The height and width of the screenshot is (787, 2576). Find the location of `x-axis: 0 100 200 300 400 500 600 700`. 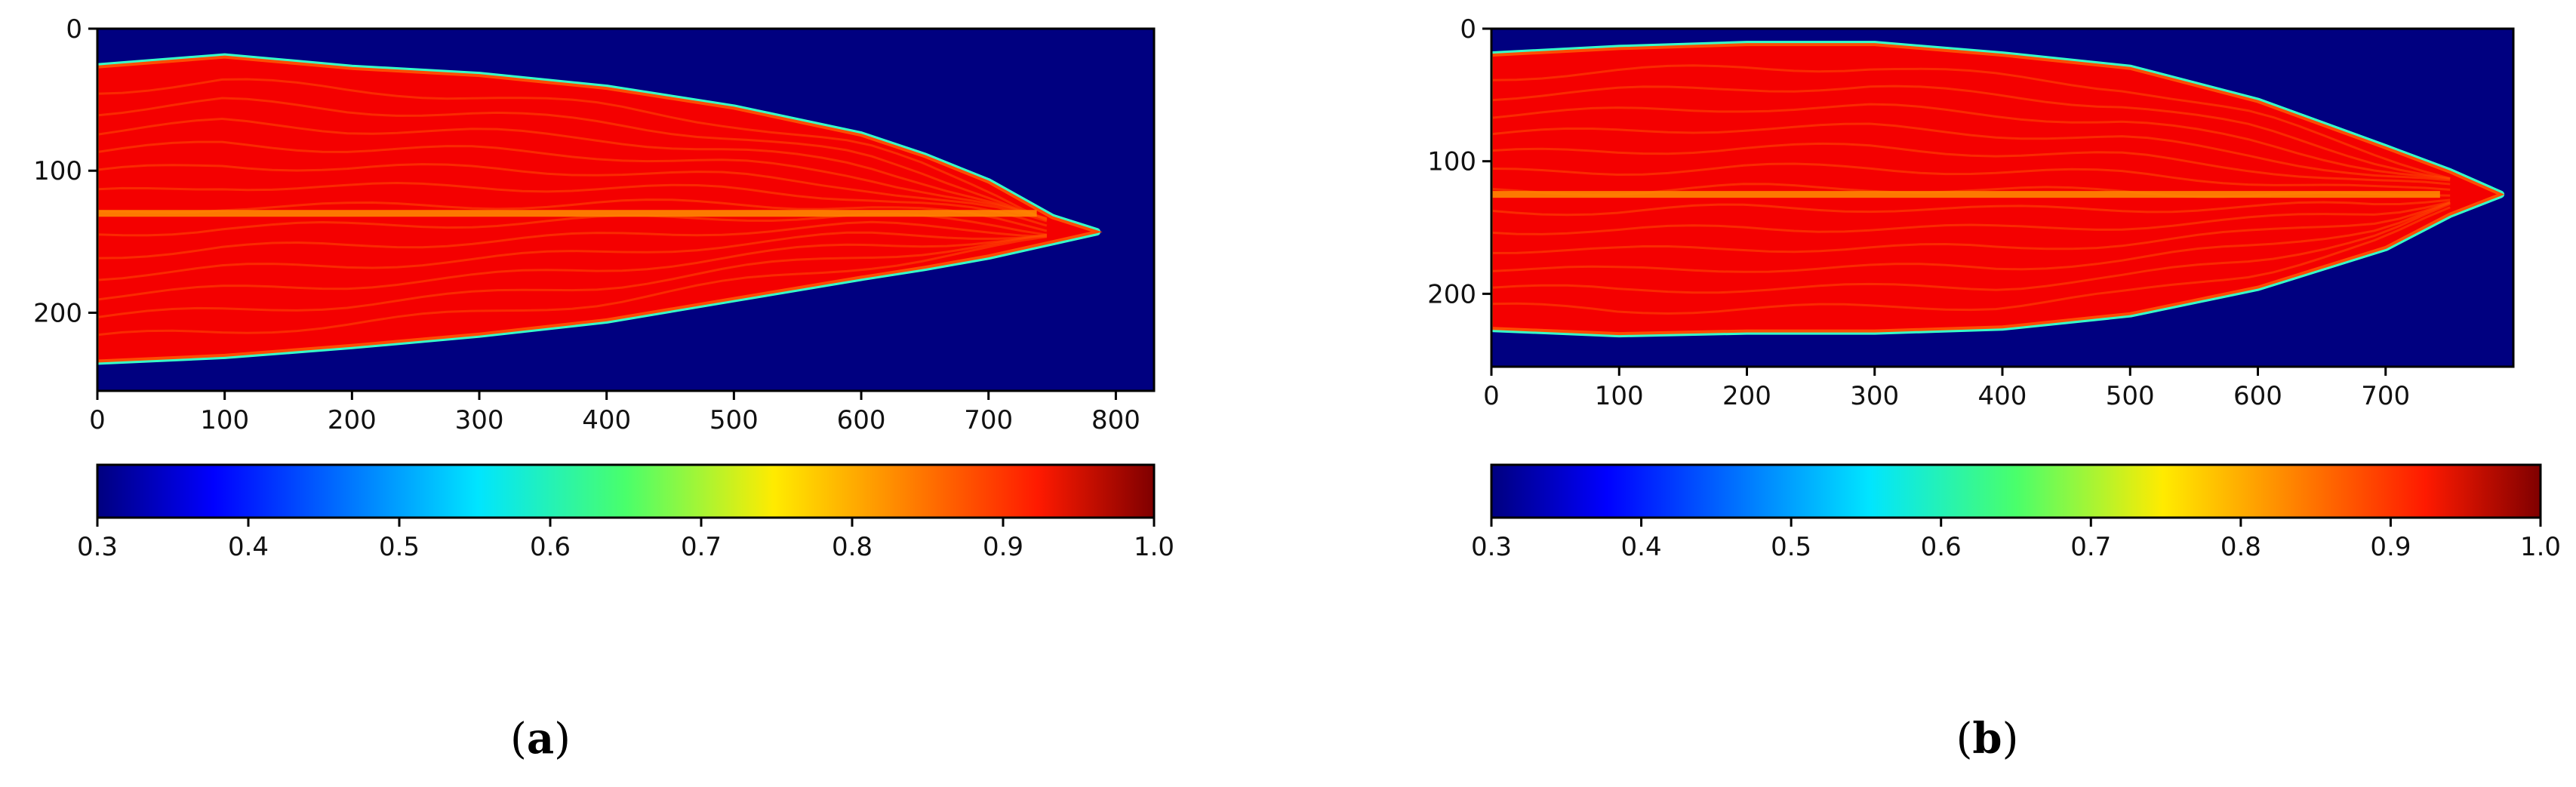

x-axis: 0 100 200 300 400 500 600 700 is located at coordinates (1946, 389).